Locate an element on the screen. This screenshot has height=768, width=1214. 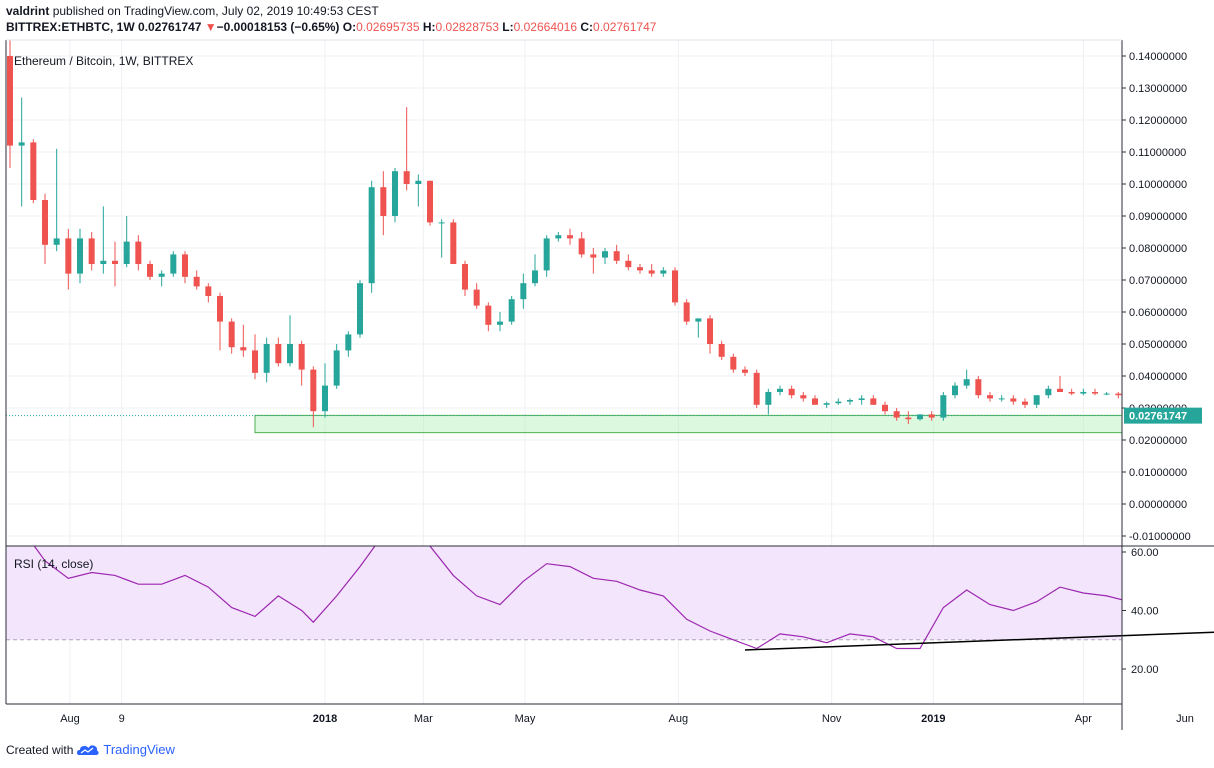
rsi-tick-label: 60.00 is located at coordinates (1145, 553).